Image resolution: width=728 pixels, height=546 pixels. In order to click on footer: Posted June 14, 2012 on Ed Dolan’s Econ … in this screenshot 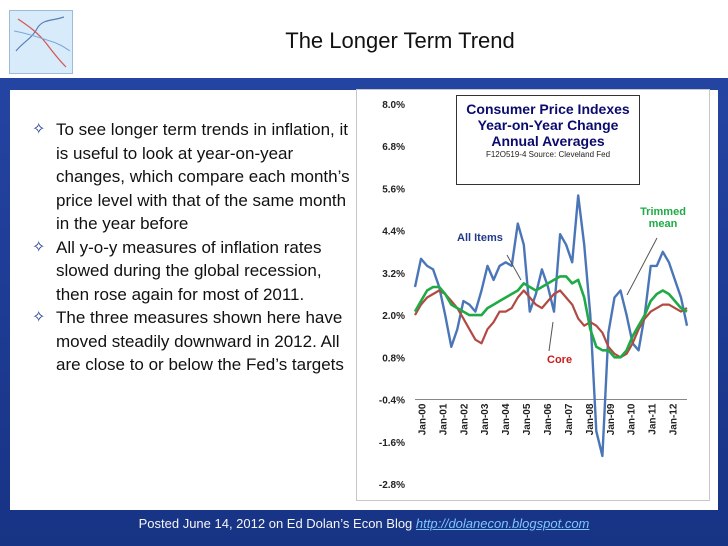, I will do `click(364, 523)`.